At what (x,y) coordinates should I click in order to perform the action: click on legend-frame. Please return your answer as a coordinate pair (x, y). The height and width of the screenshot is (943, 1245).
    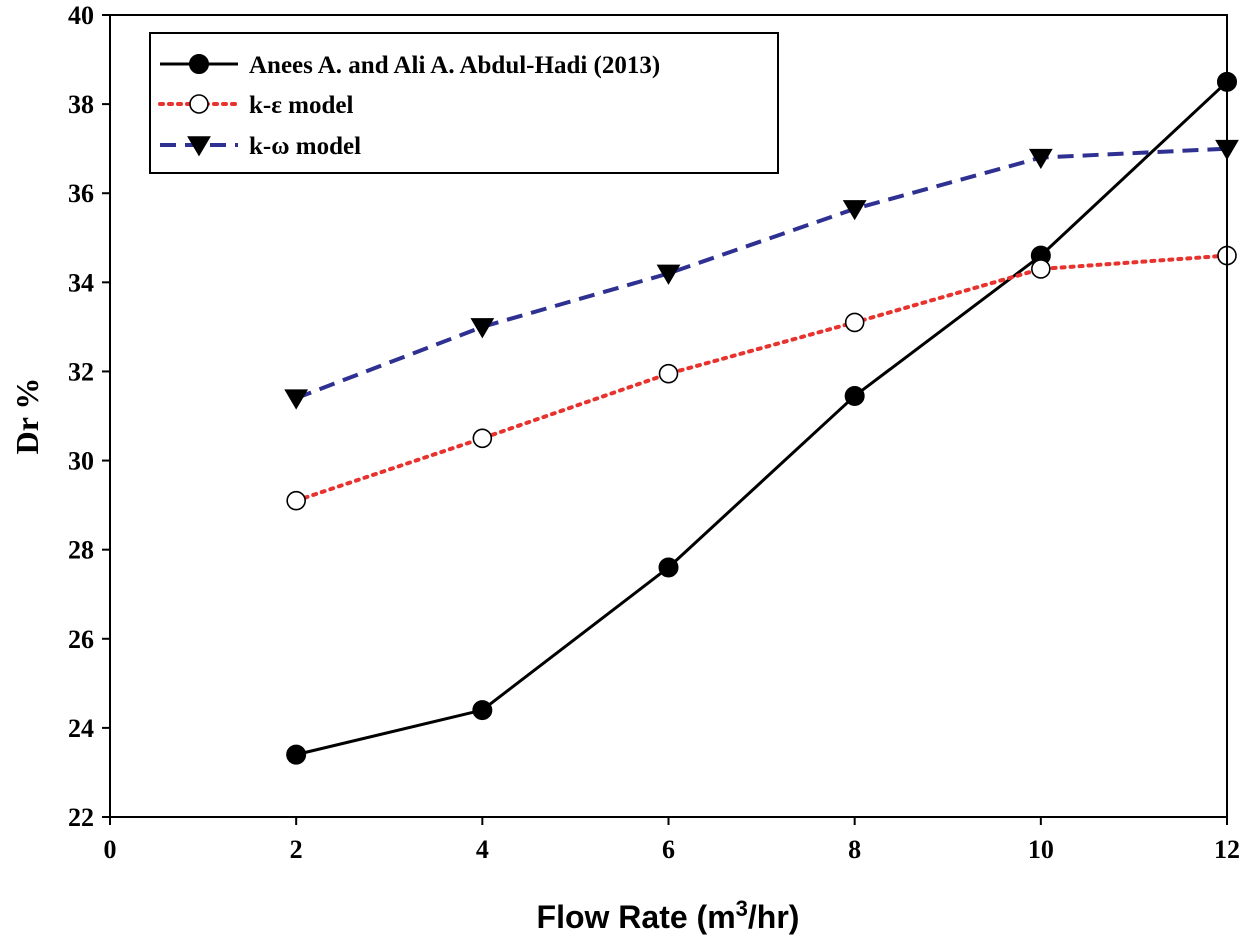
    Looking at the image, I should click on (464, 103).